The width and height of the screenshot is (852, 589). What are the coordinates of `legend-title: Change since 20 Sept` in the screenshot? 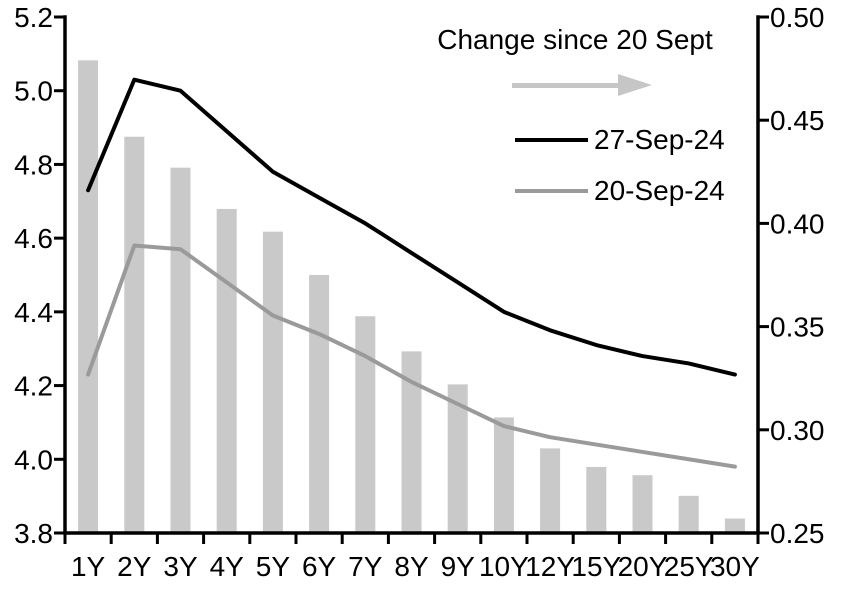 It's located at (575, 39).